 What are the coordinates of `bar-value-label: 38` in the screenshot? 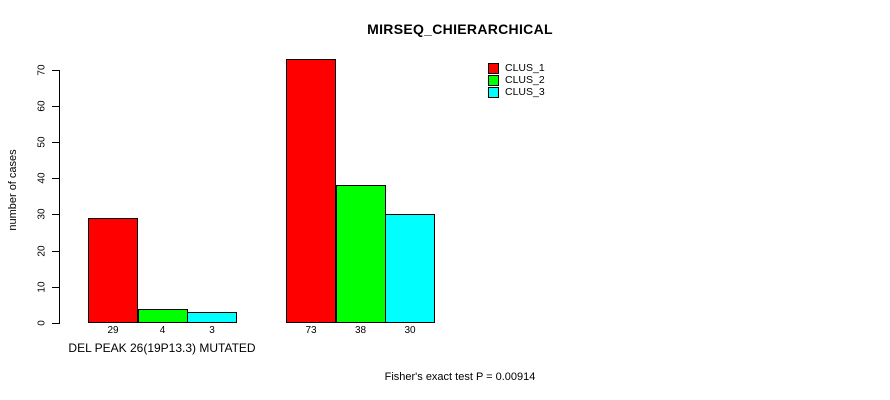 It's located at (360, 330).